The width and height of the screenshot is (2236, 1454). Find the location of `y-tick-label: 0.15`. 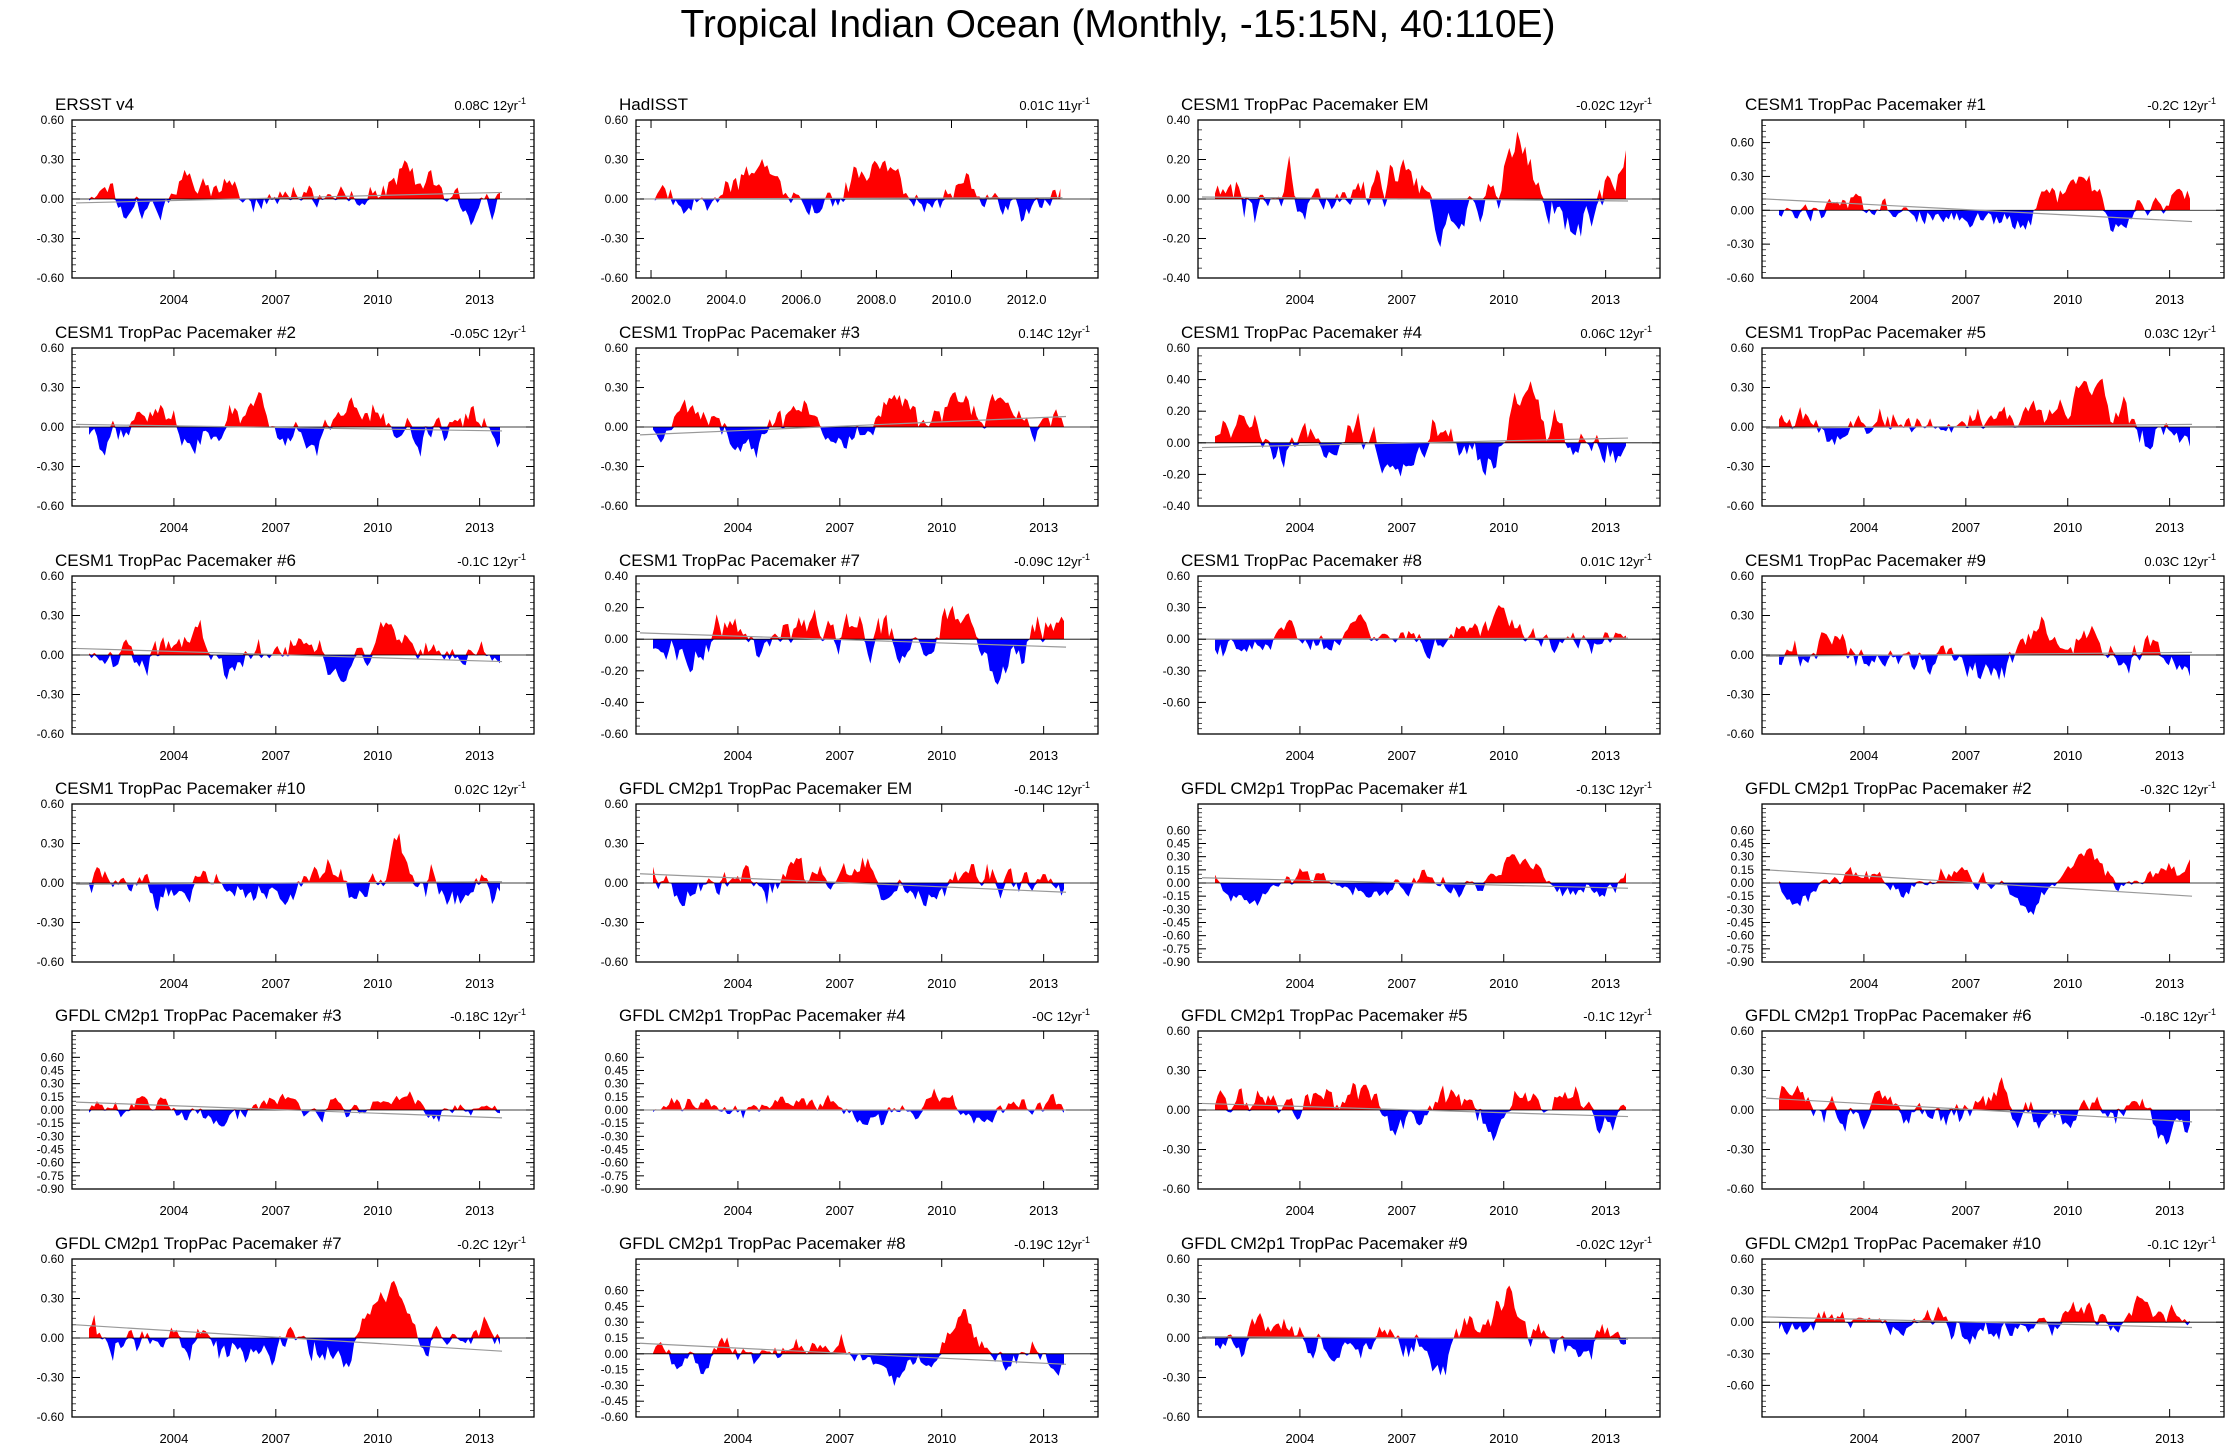

y-tick-label: 0.15 is located at coordinates (1179, 870).